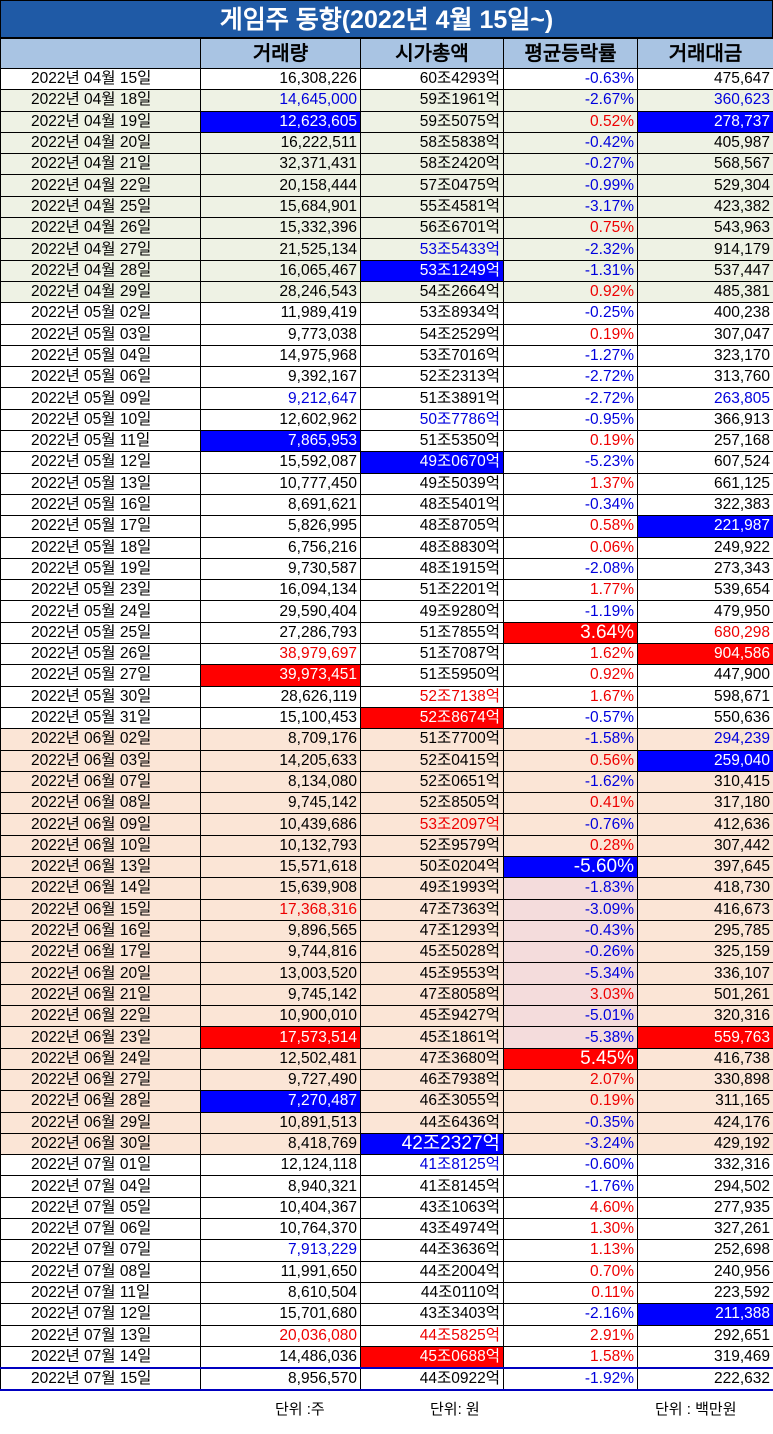  Describe the element at coordinates (100, 739) in the screenshot. I see `cell-date: 2022년 06월 02일` at that location.